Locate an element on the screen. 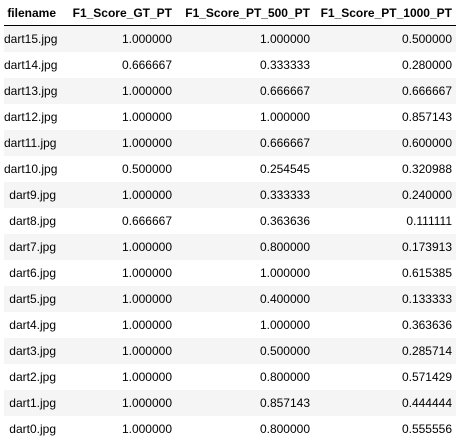 Image resolution: width=460 pixels, height=446 pixels. cell-filename: dart5.jpg is located at coordinates (32, 299).